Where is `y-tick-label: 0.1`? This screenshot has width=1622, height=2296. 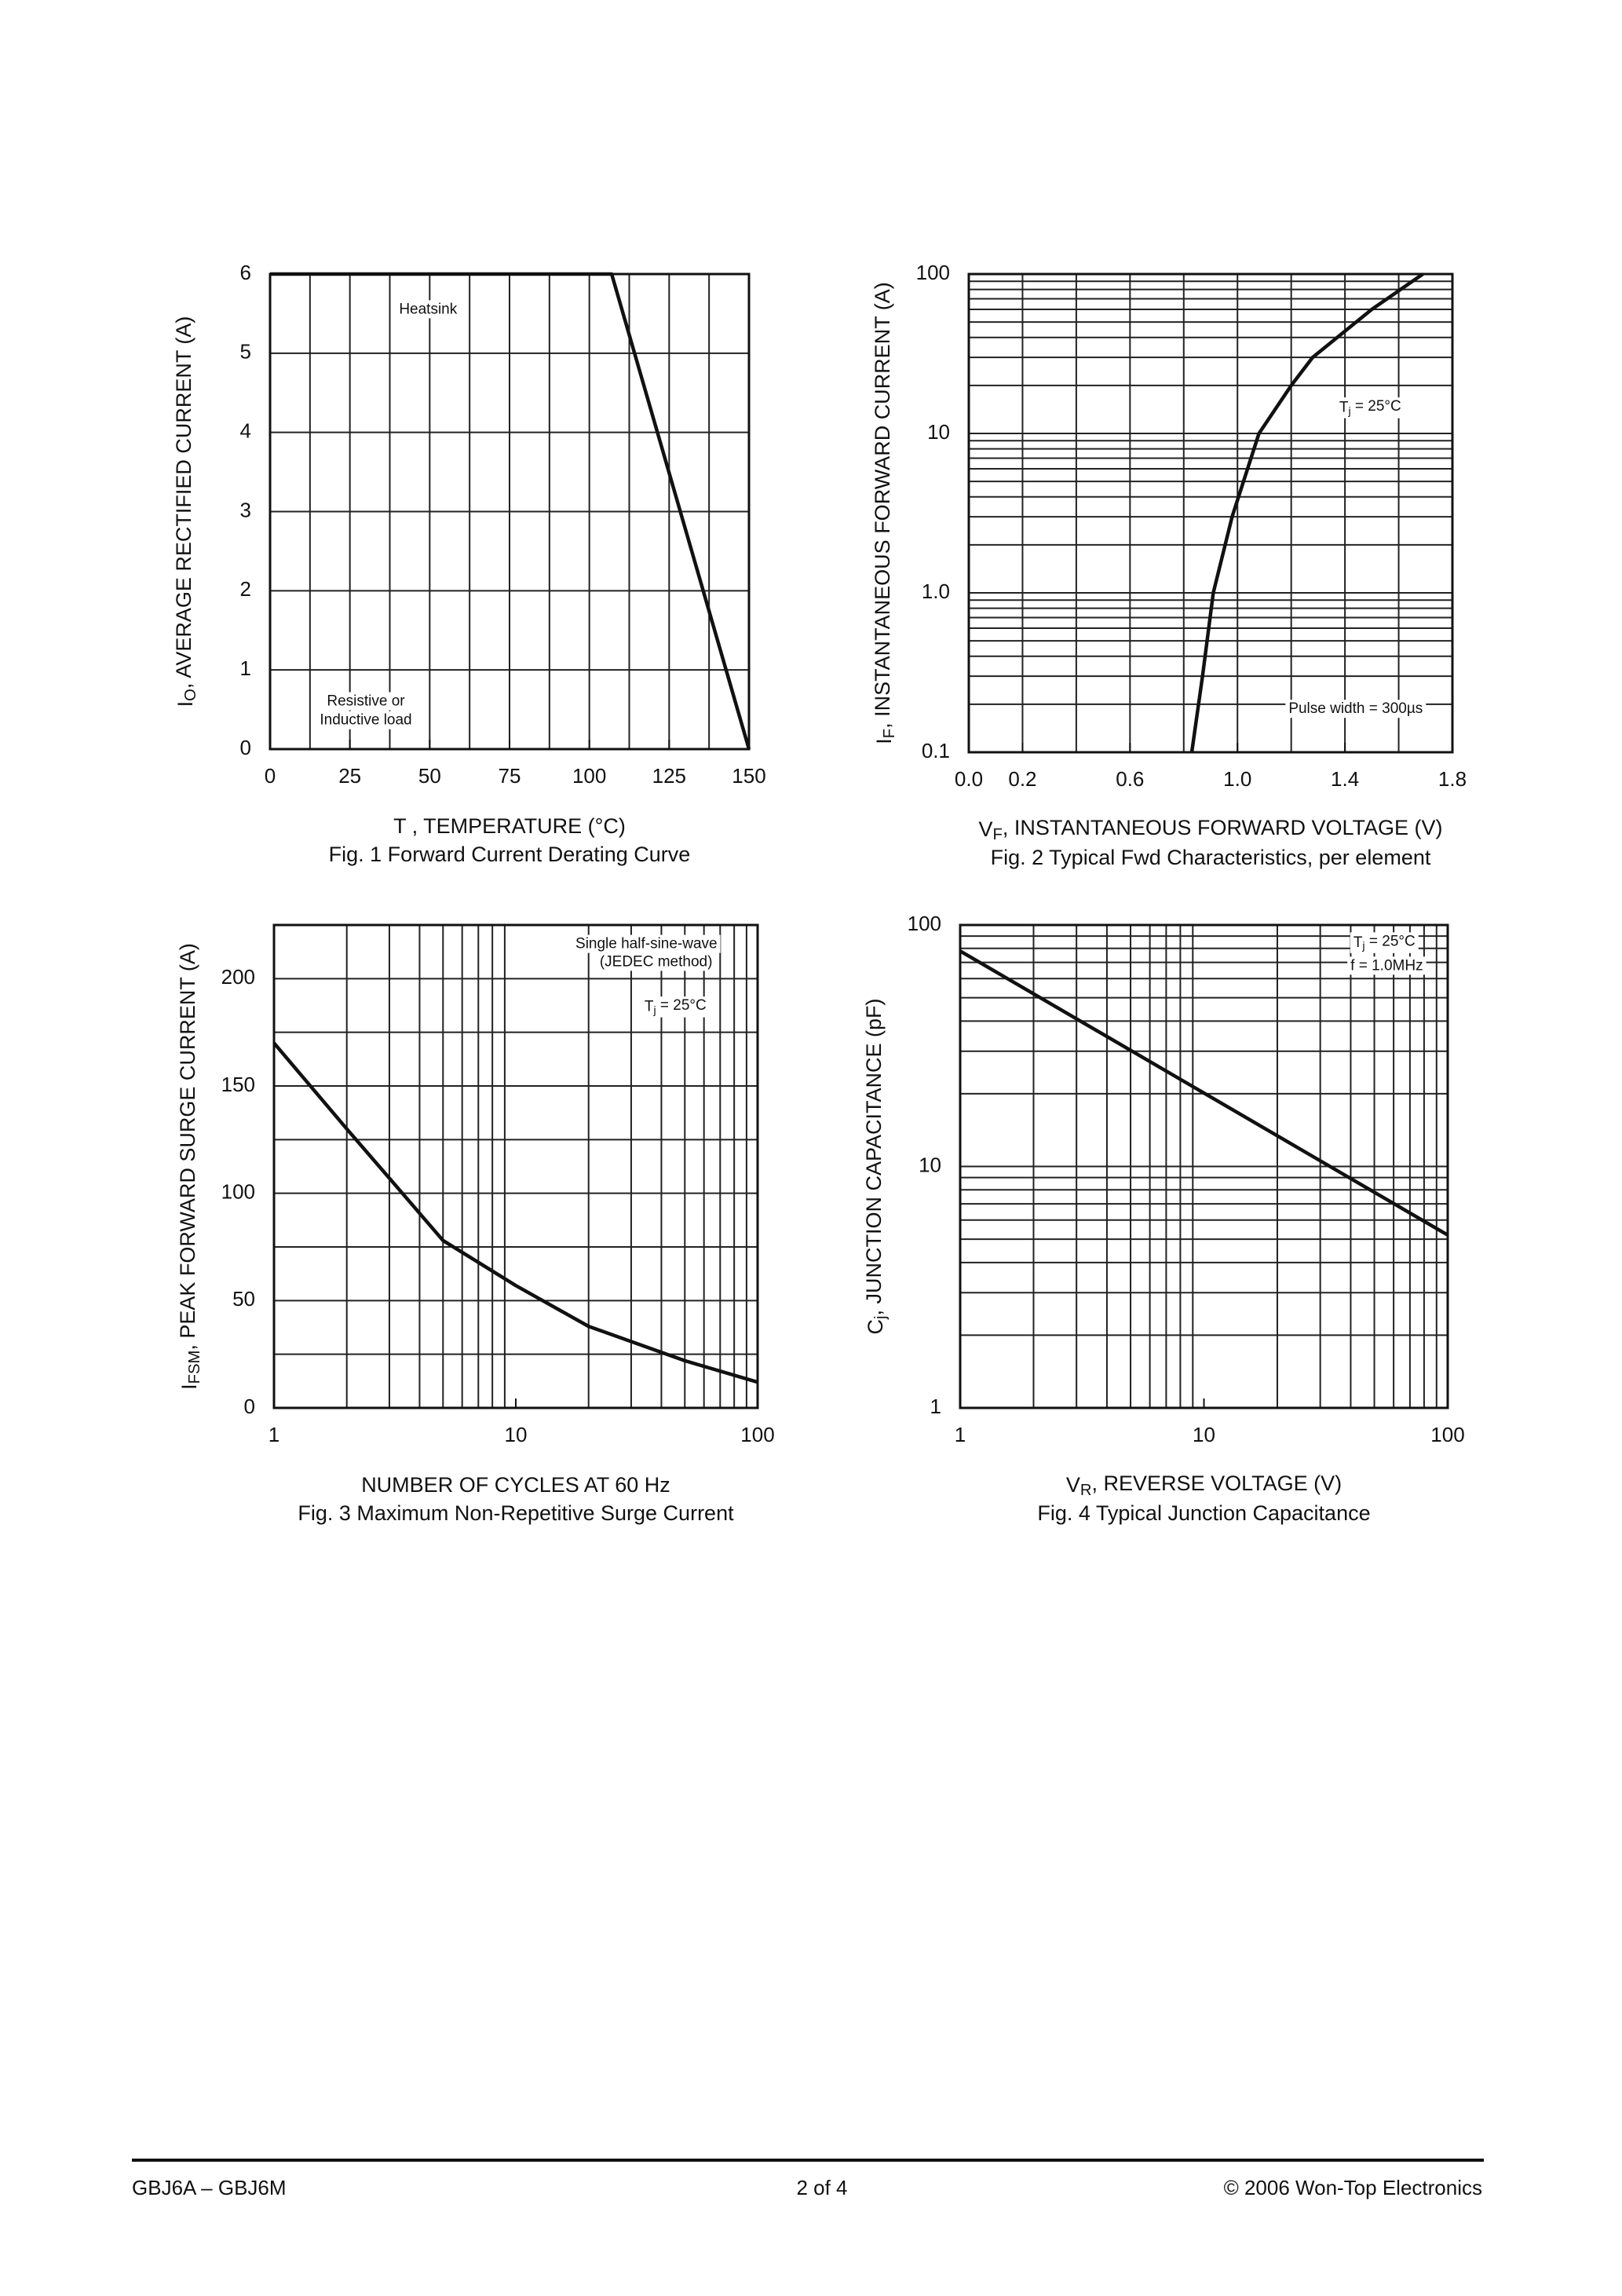 y-tick-label: 0.1 is located at coordinates (936, 750).